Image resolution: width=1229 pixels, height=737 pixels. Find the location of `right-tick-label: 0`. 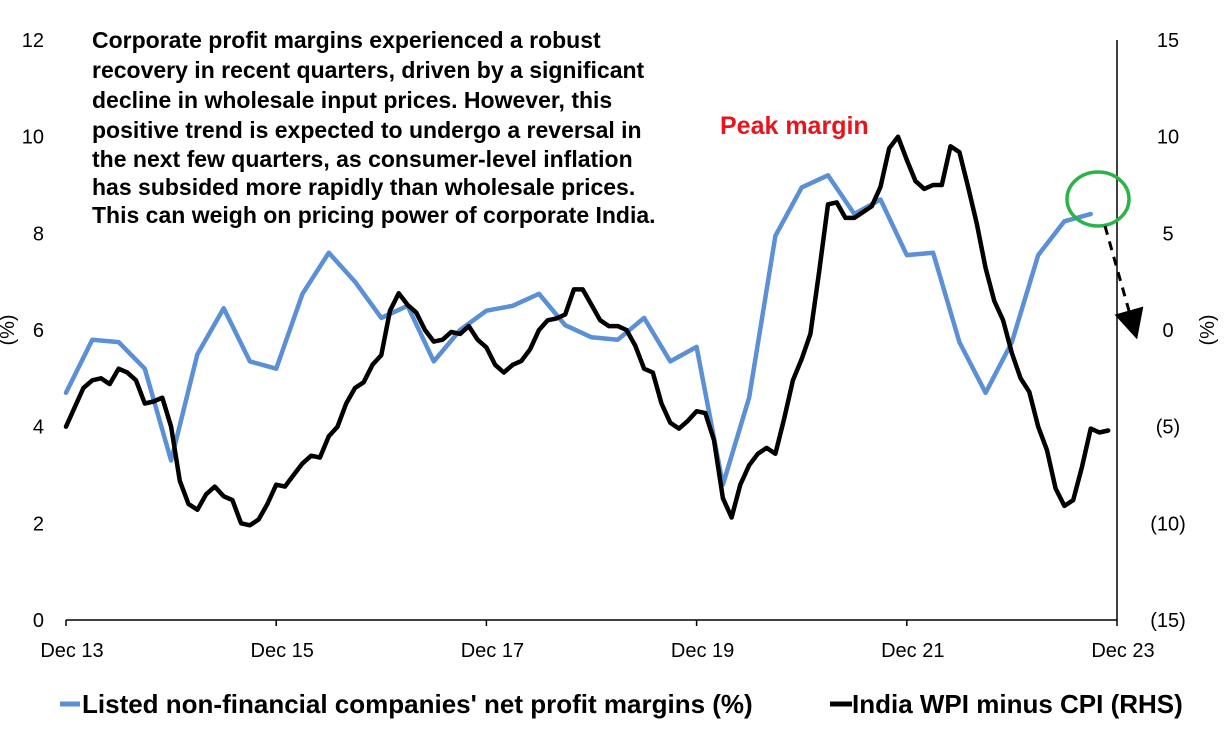

right-tick-label: 0 is located at coordinates (1167, 331).